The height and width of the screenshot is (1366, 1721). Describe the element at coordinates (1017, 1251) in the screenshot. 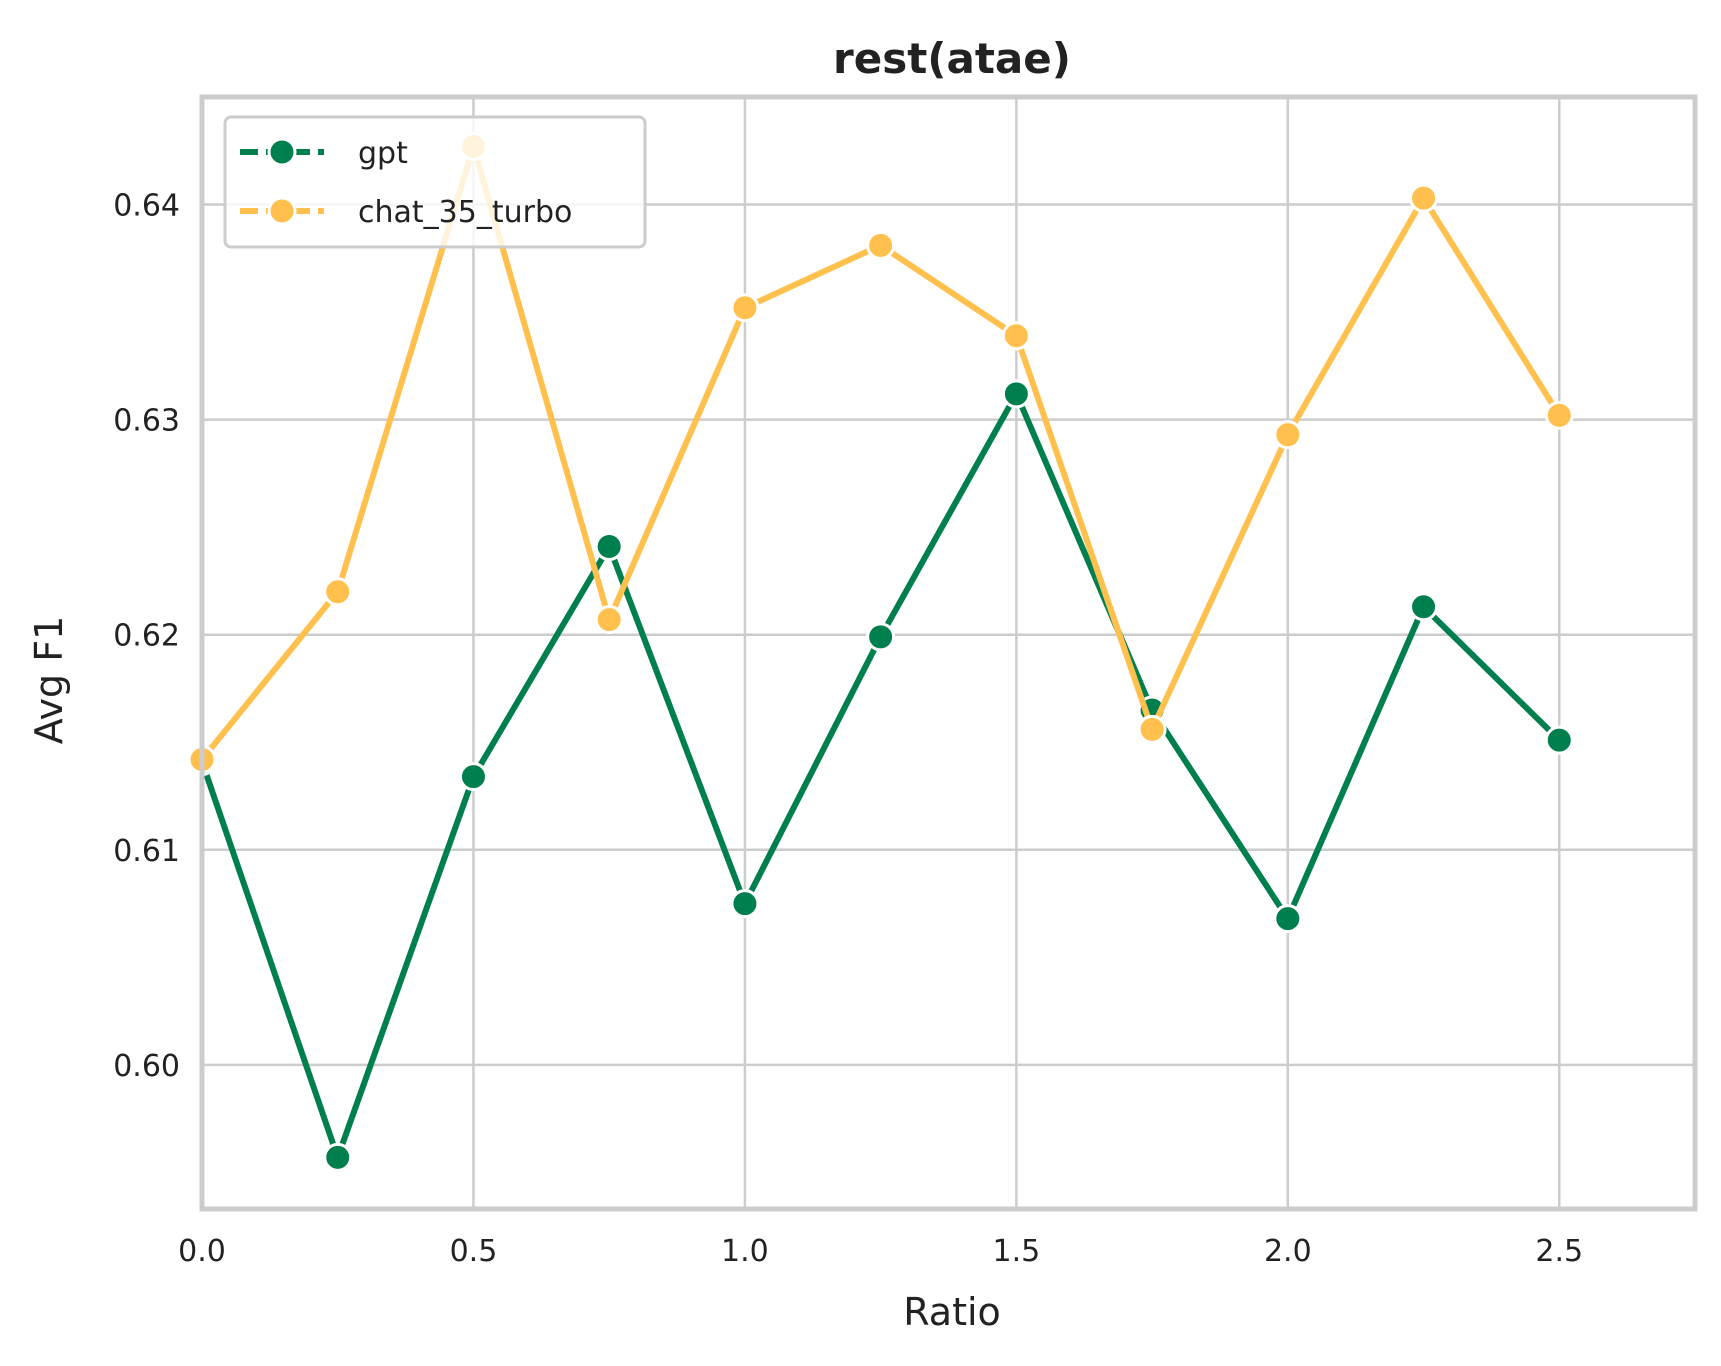

I see `x-tick-label: 1.5` at that location.